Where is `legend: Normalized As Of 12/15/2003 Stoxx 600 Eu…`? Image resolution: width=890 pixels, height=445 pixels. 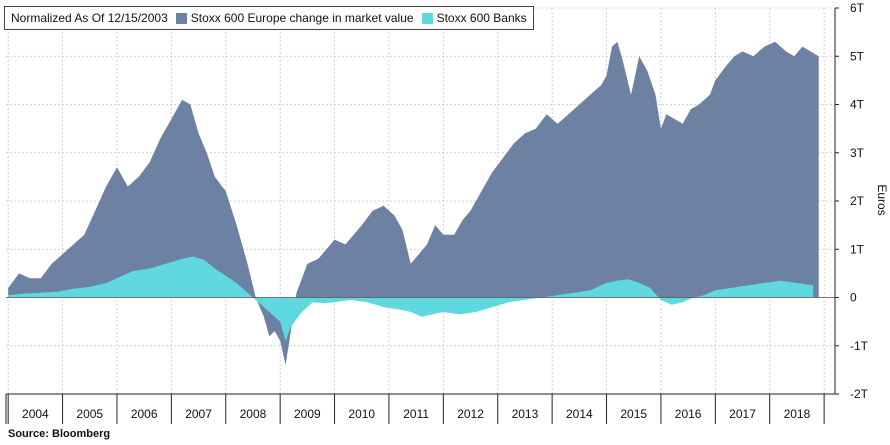
legend: Normalized As Of 12/15/2003 Stoxx 600 Eu… is located at coordinates (269, 18).